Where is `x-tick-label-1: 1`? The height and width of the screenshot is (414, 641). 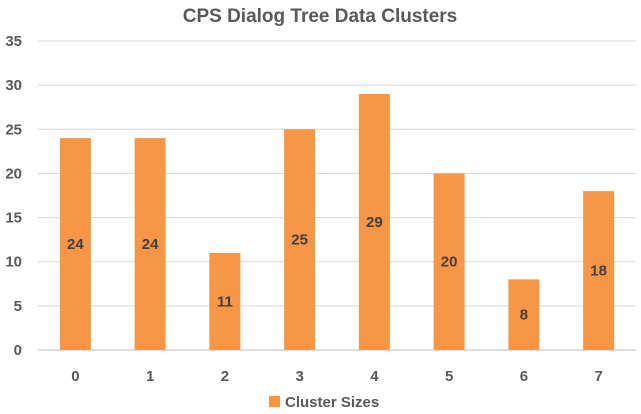 x-tick-label-1: 1 is located at coordinates (150, 376).